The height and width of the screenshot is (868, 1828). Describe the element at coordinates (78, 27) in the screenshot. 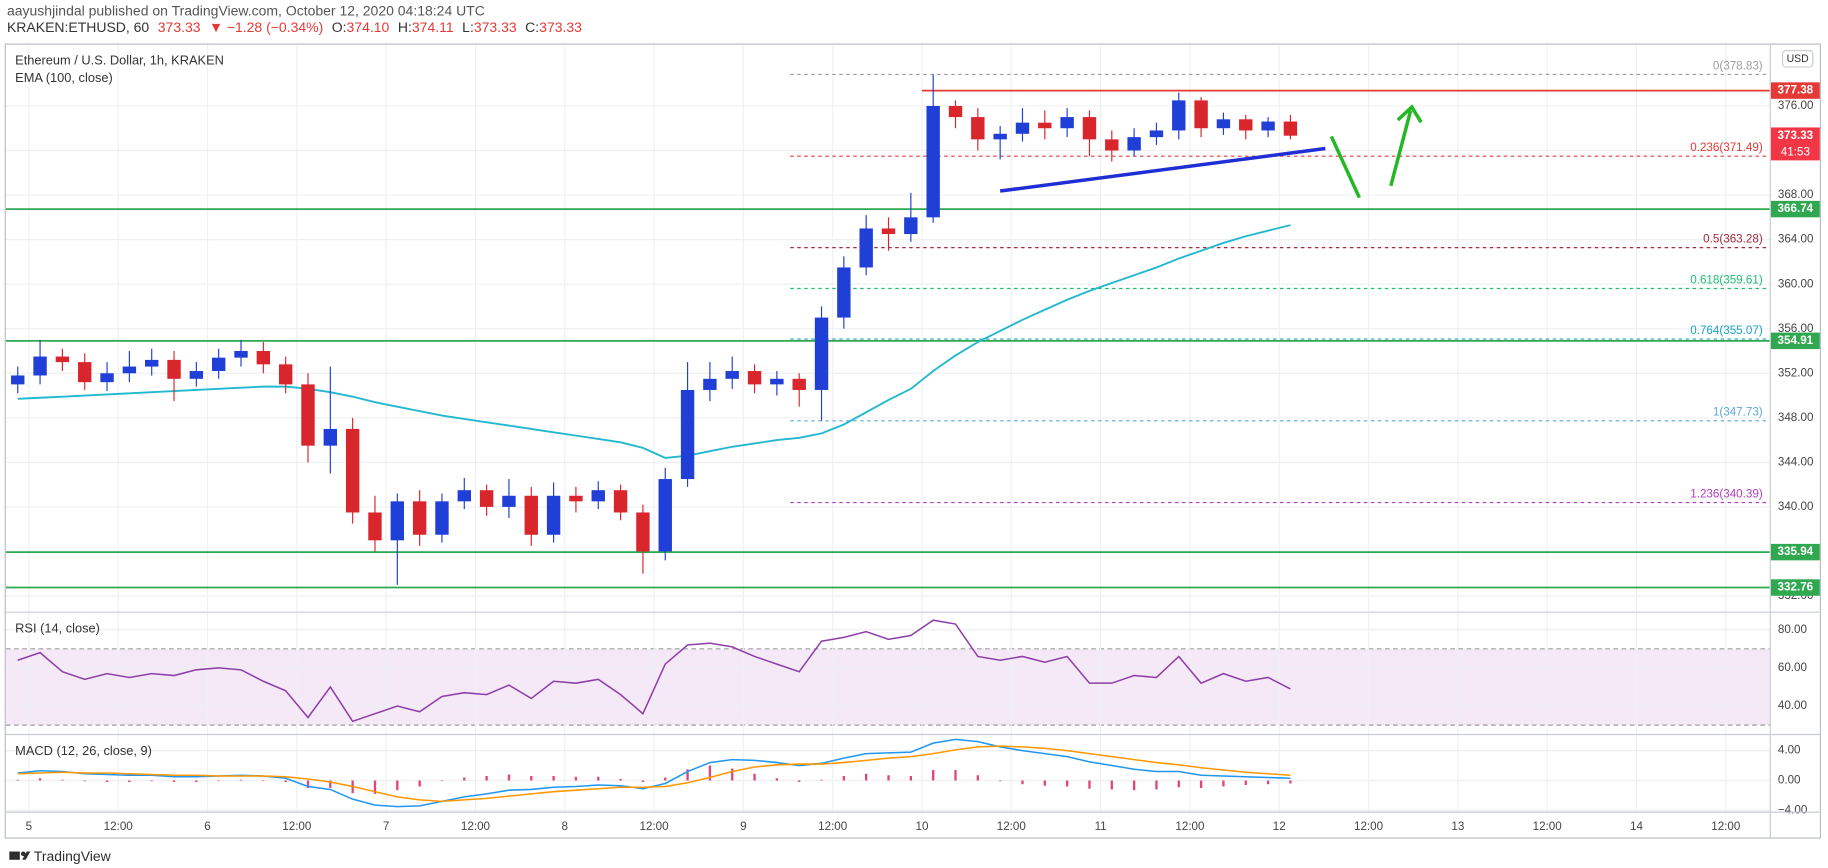

I see `symbol: KRAKEN:ETHUSD, 60` at that location.